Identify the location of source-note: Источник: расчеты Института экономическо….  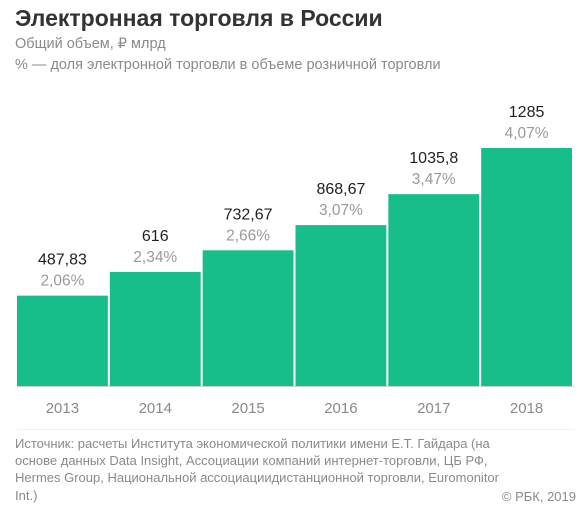
(257, 469).